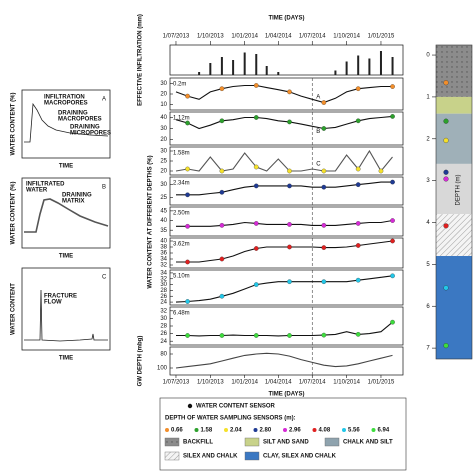 The height and width of the screenshot is (474, 474). Describe the element at coordinates (384, 431) in the screenshot. I see `legend-text: 6.94` at that location.